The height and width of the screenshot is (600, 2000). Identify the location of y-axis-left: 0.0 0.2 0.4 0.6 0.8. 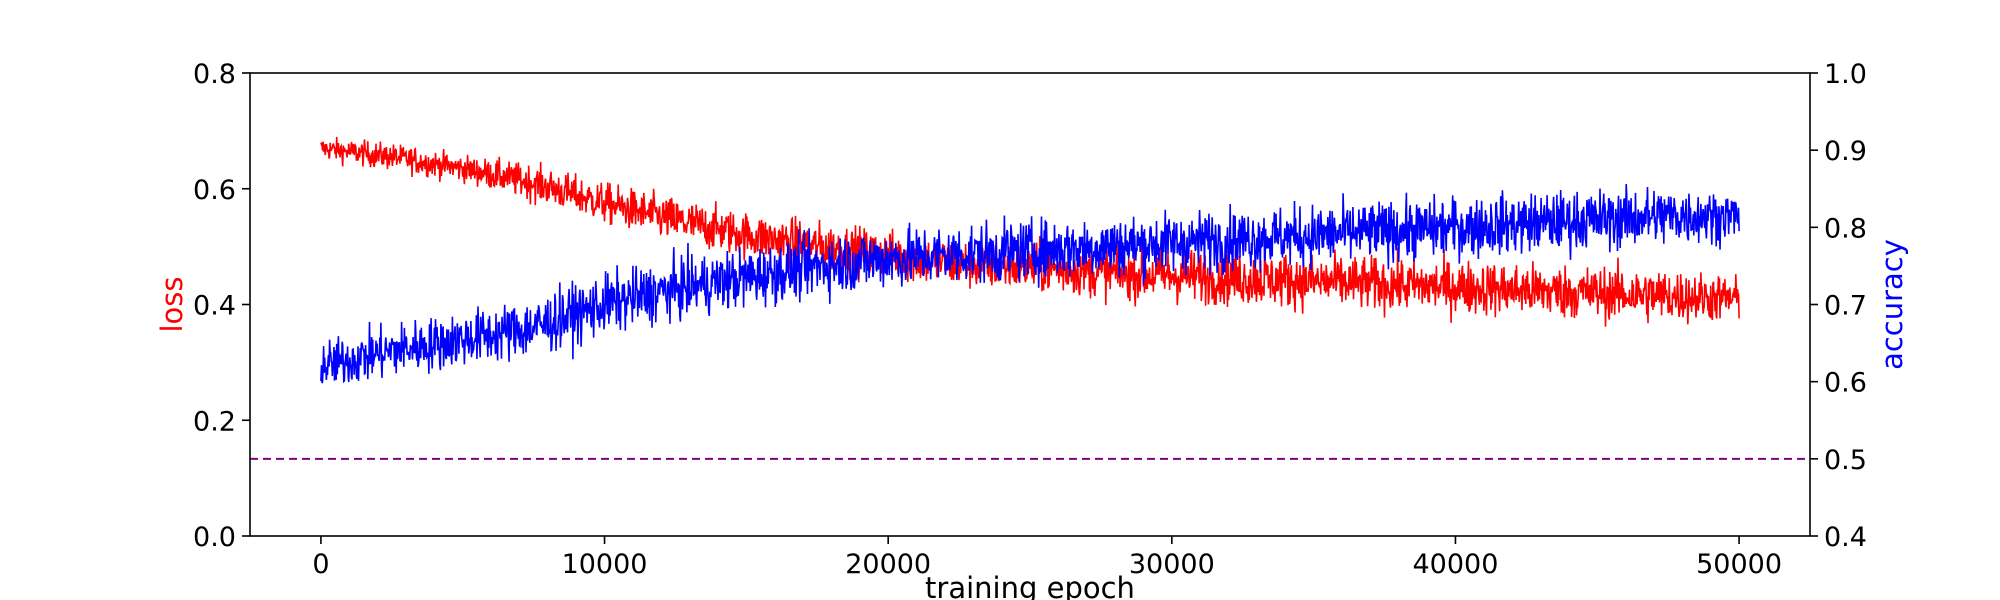
(221, 306).